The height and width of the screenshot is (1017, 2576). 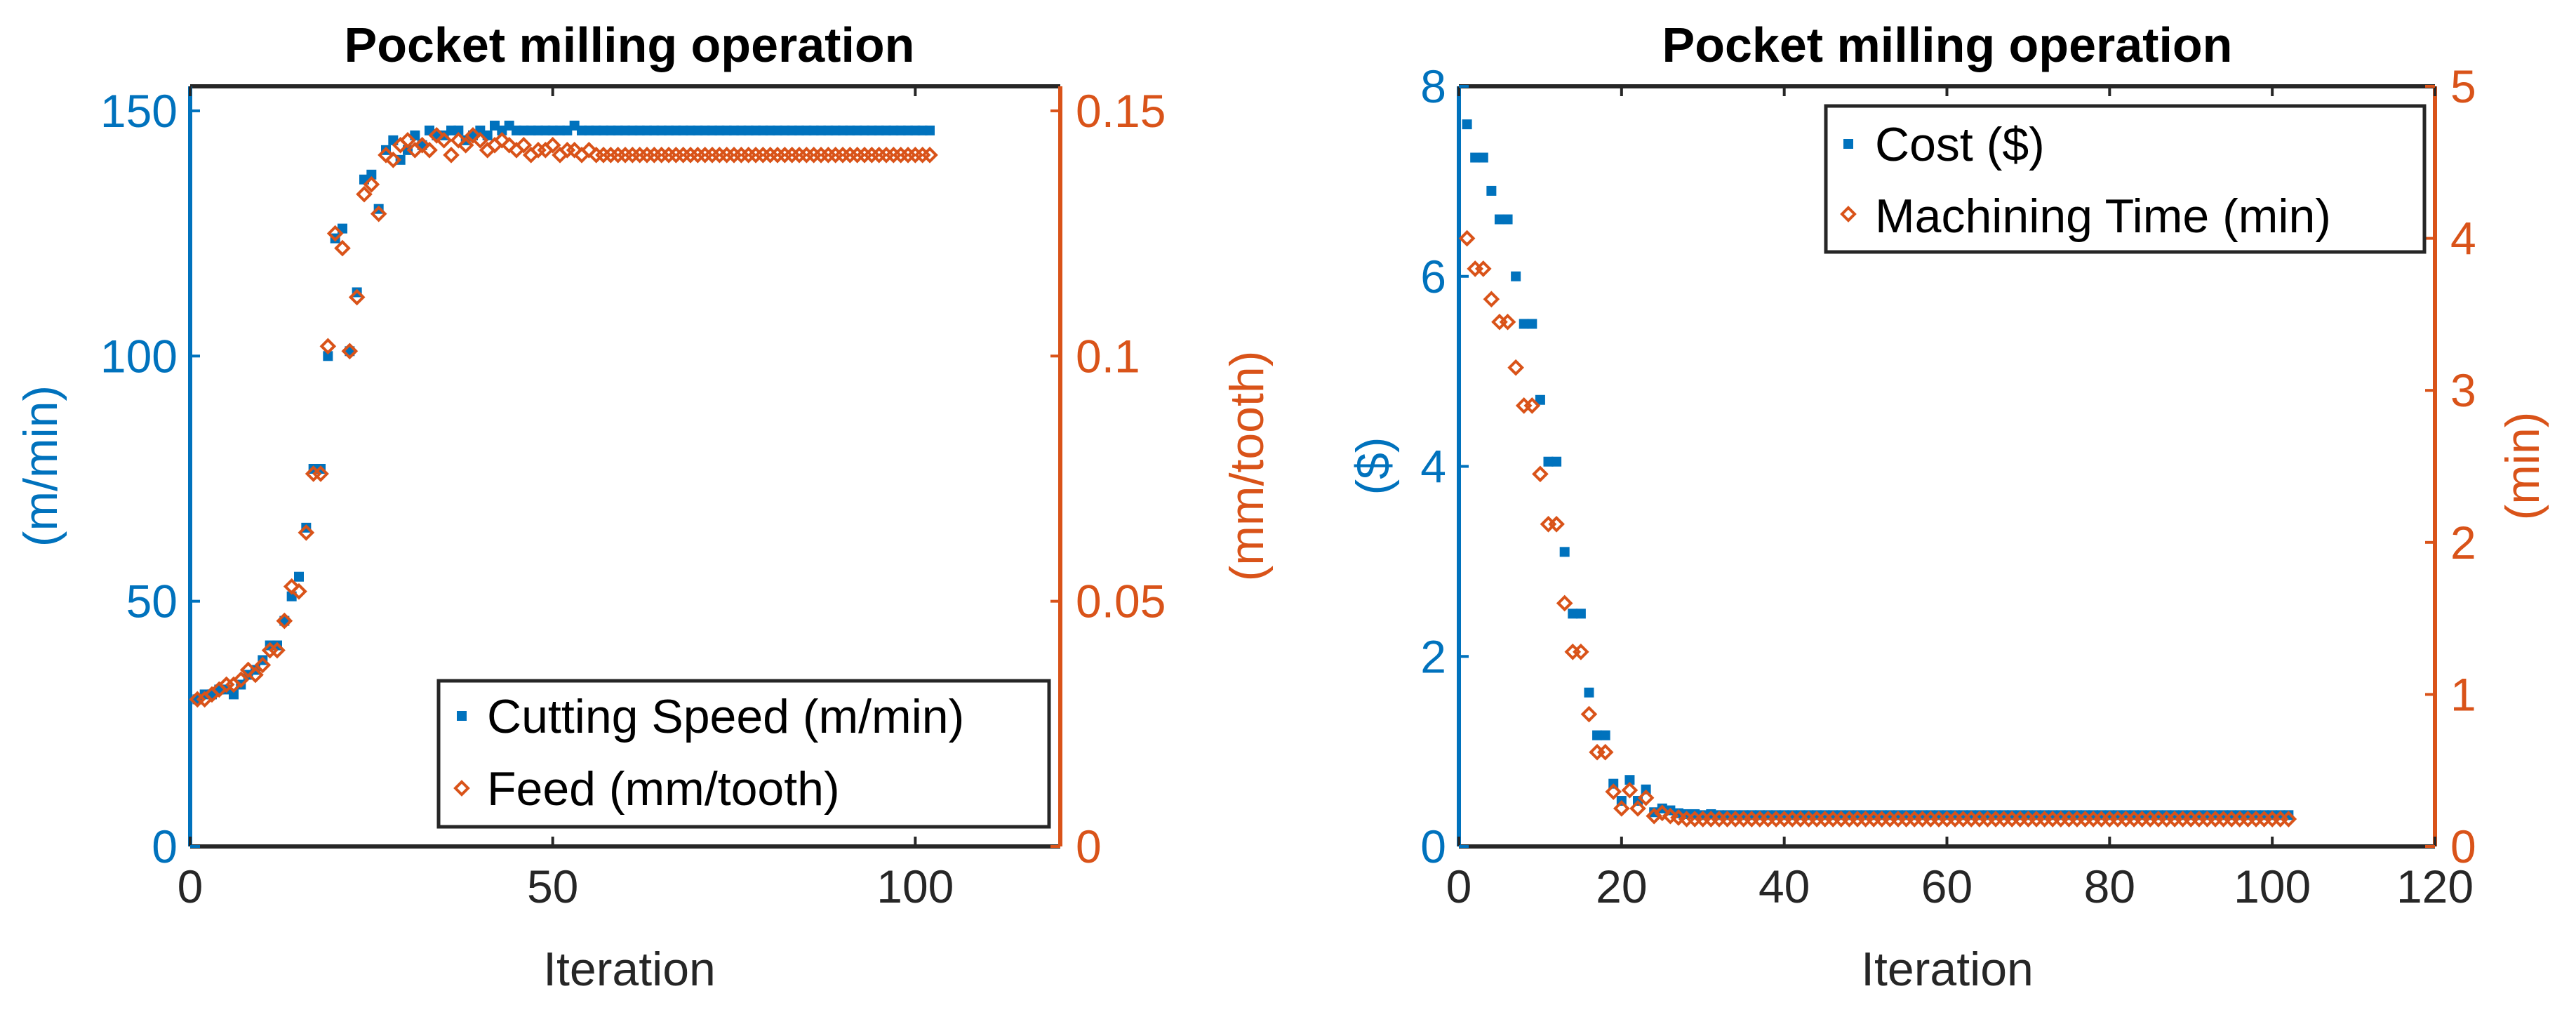 What do you see at coordinates (726, 716) in the screenshot?
I see `legend-label-cutting-speed: Cutting Speed (m/min)` at bounding box center [726, 716].